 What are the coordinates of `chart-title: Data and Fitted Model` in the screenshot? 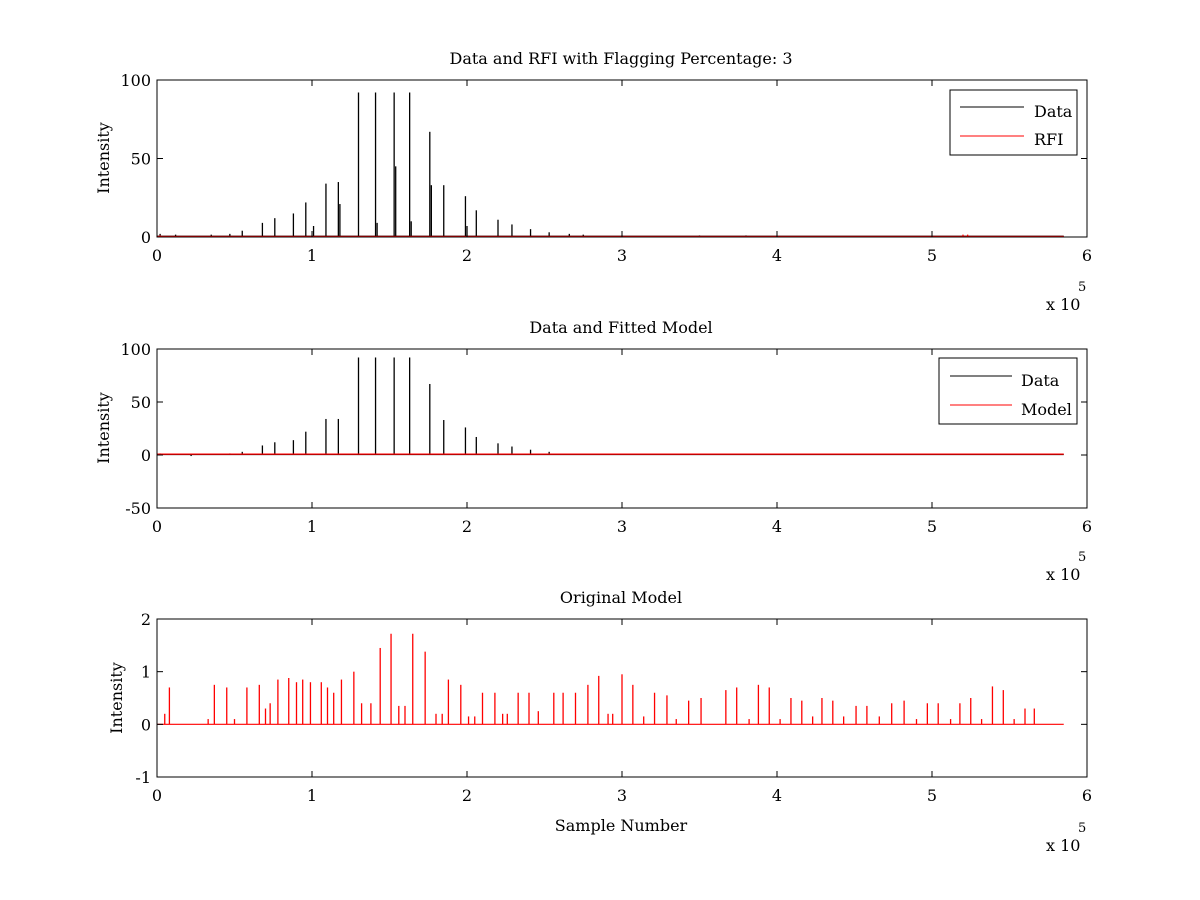 It's located at (620, 327).